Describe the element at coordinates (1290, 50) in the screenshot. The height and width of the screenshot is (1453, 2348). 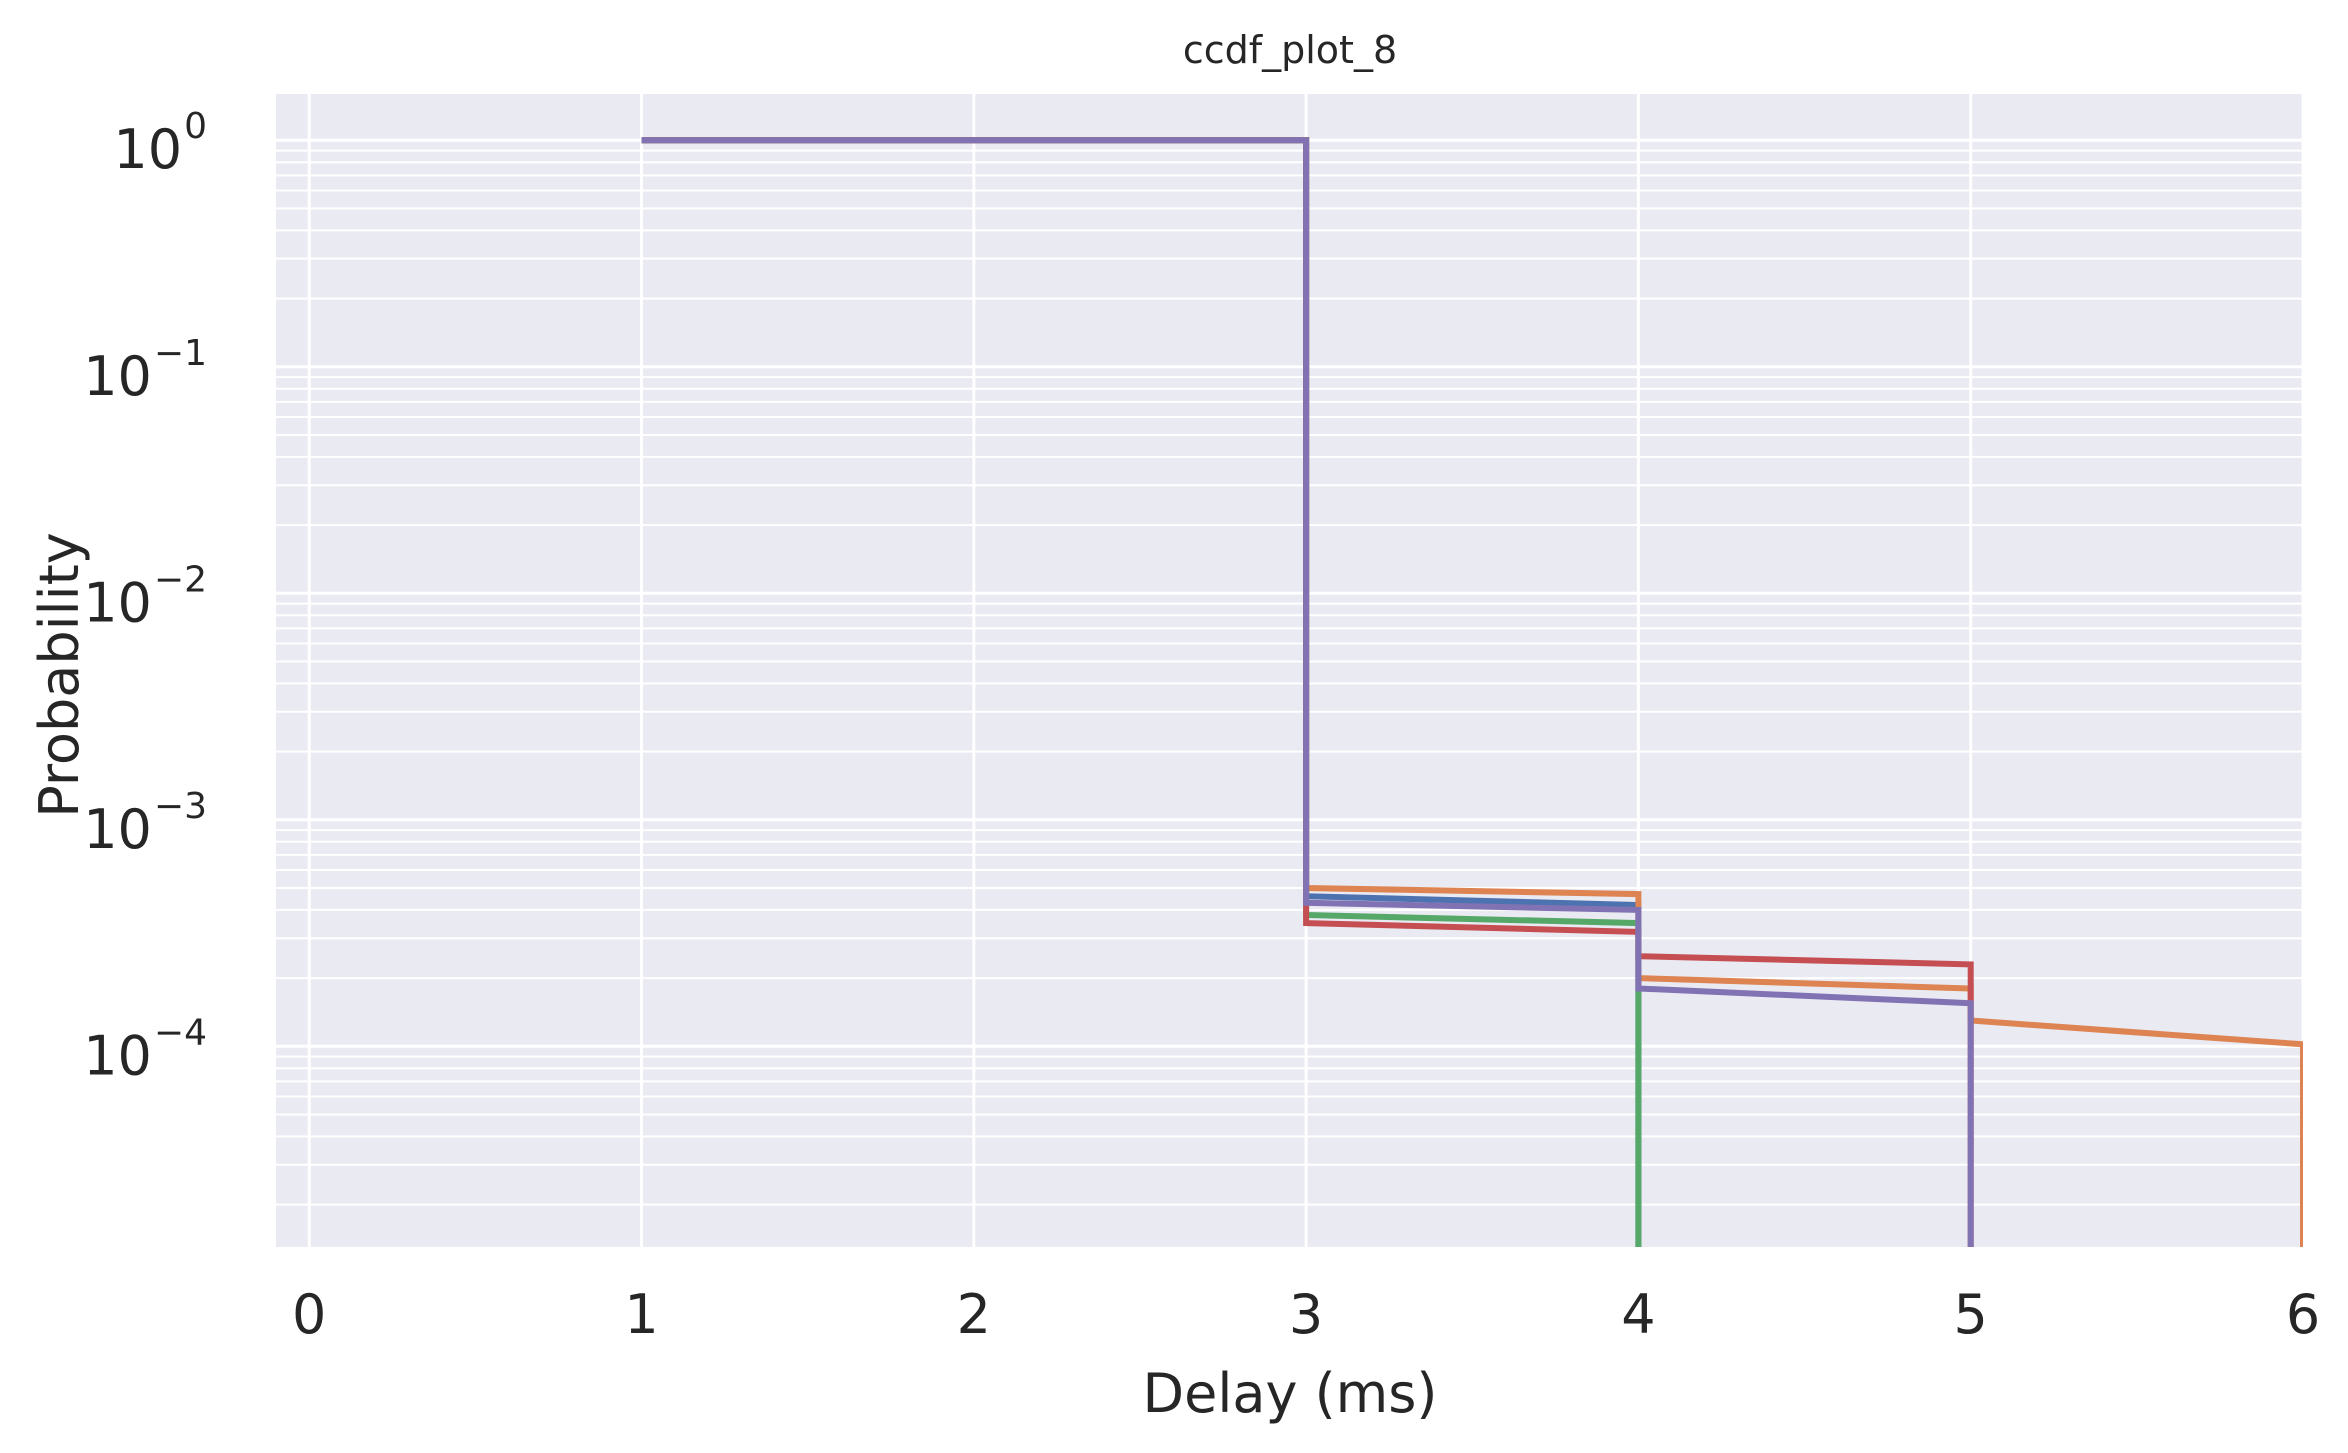
I see `chart-title: ccdf_plot_8` at that location.